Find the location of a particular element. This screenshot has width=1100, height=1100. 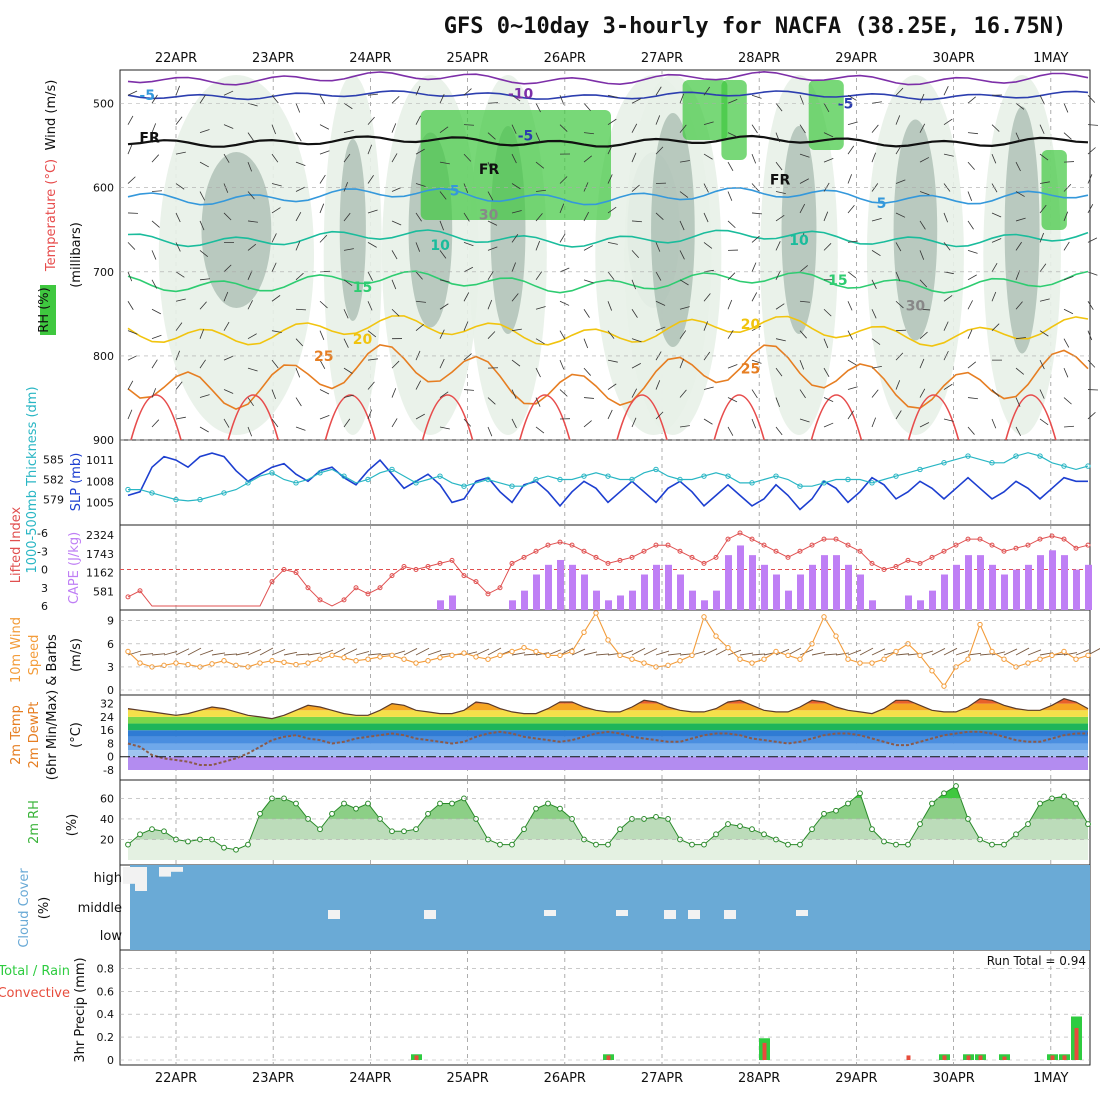

label-rh2m-unit: (%) is located at coordinates (72, 825).